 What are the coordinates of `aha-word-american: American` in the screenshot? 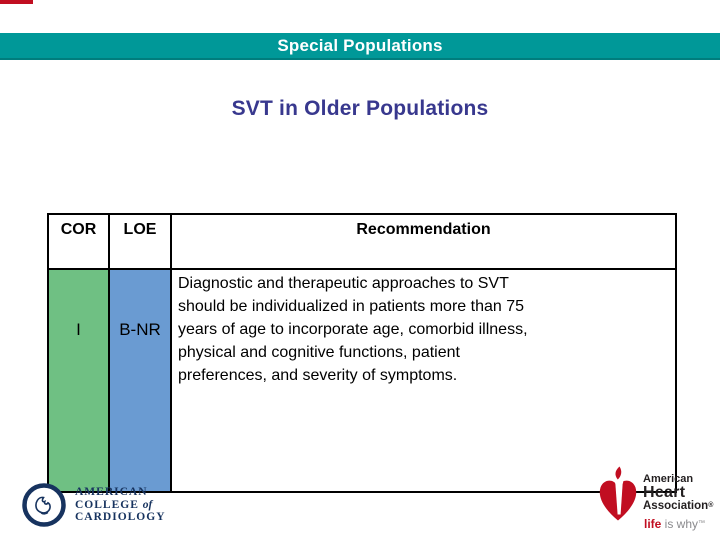 It's located at (668, 479).